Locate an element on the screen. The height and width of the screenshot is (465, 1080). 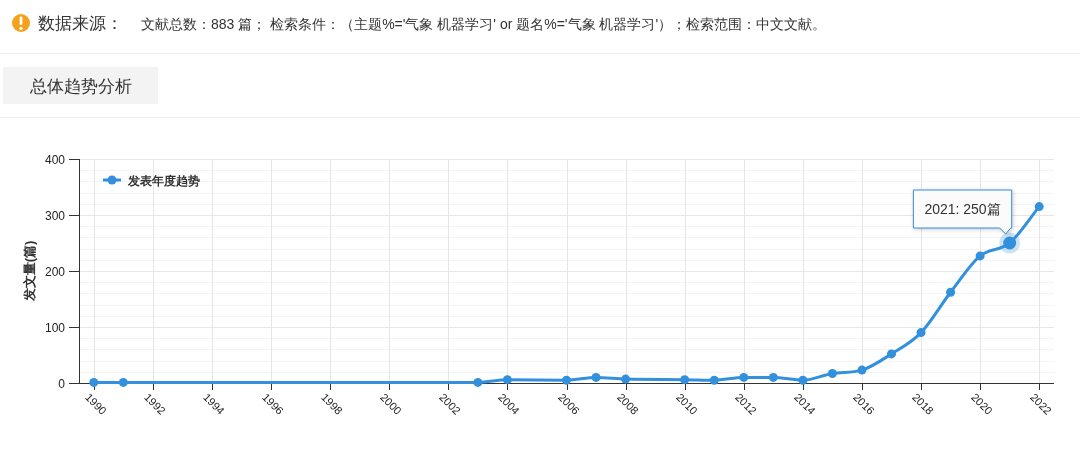
source-note: 数据来源： is located at coordinates (80, 23).